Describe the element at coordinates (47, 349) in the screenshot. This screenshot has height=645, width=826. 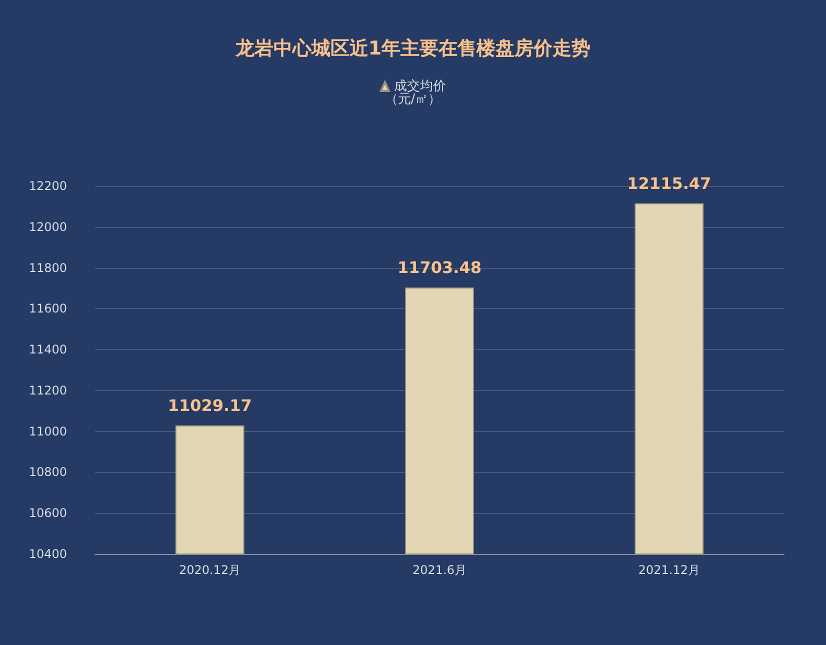
I see `y-tick-label: 11400` at that location.